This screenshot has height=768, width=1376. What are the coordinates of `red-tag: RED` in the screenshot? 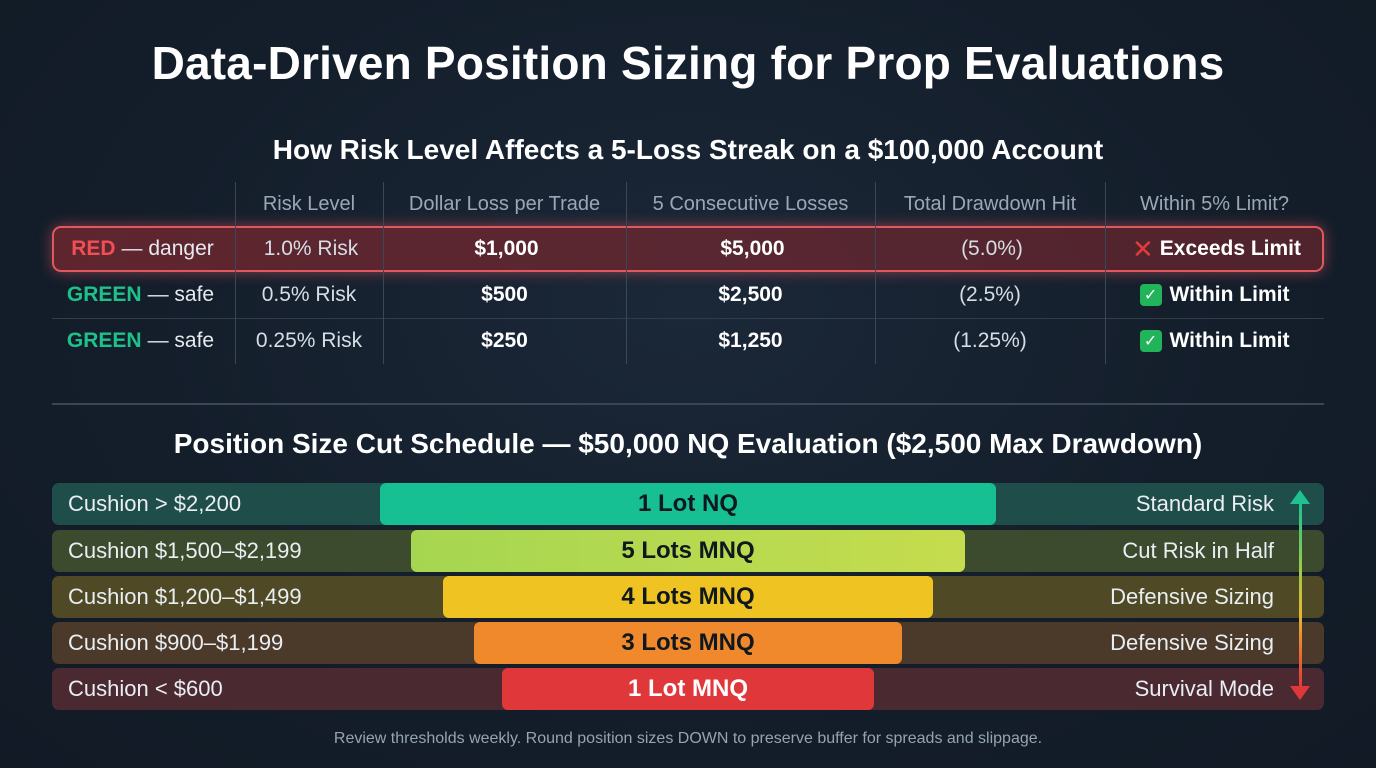 It's located at (93, 248).